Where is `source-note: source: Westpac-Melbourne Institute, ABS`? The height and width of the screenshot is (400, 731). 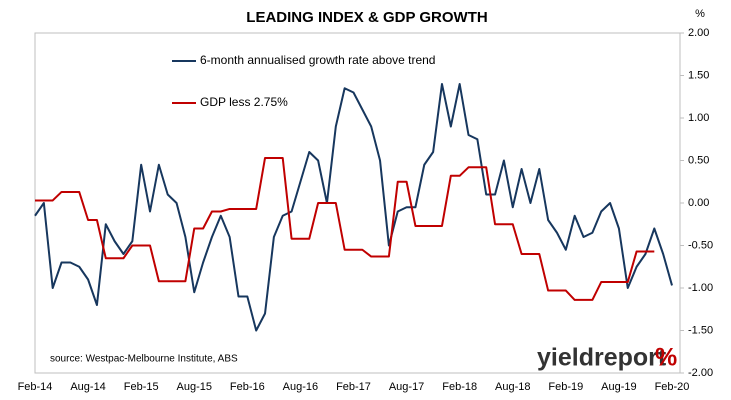 source-note: source: Westpac-Melbourne Institute, ABS is located at coordinates (144, 359).